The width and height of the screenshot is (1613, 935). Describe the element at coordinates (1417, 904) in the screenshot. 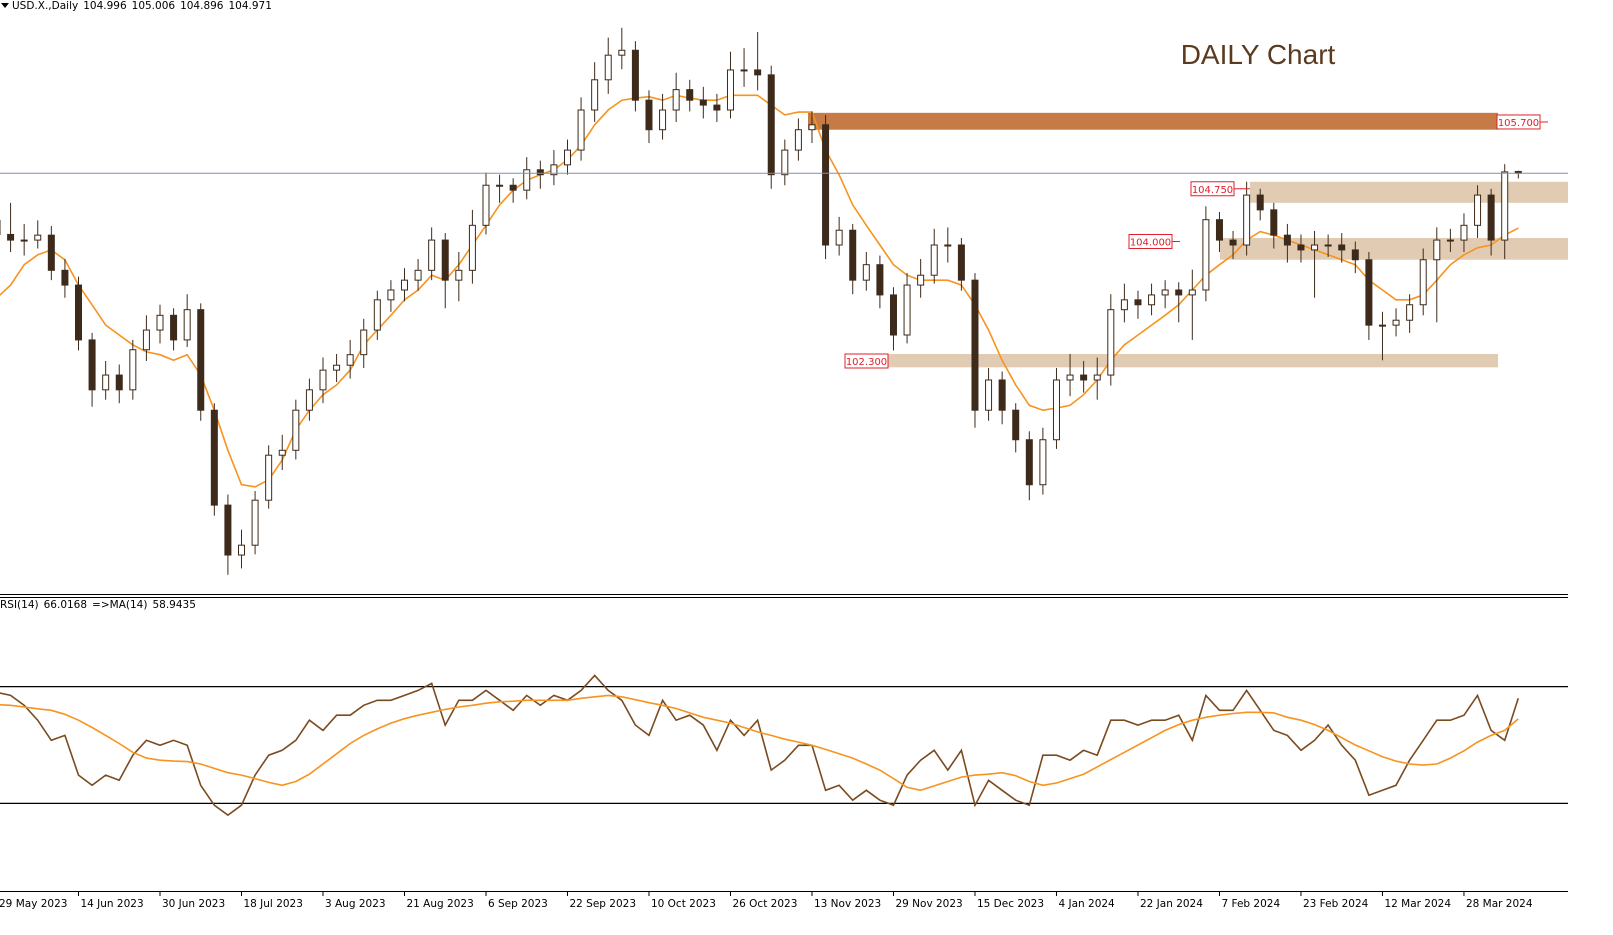

I see `x-tick-label: 12 Mar 2024` at that location.